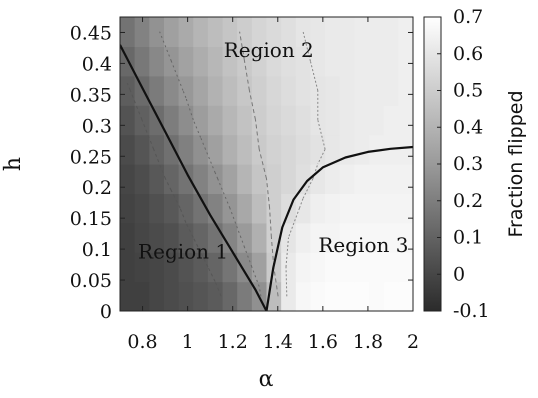  What do you see at coordinates (471, 311) in the screenshot?
I see `colorbar-tick-label: -0.1` at bounding box center [471, 311].